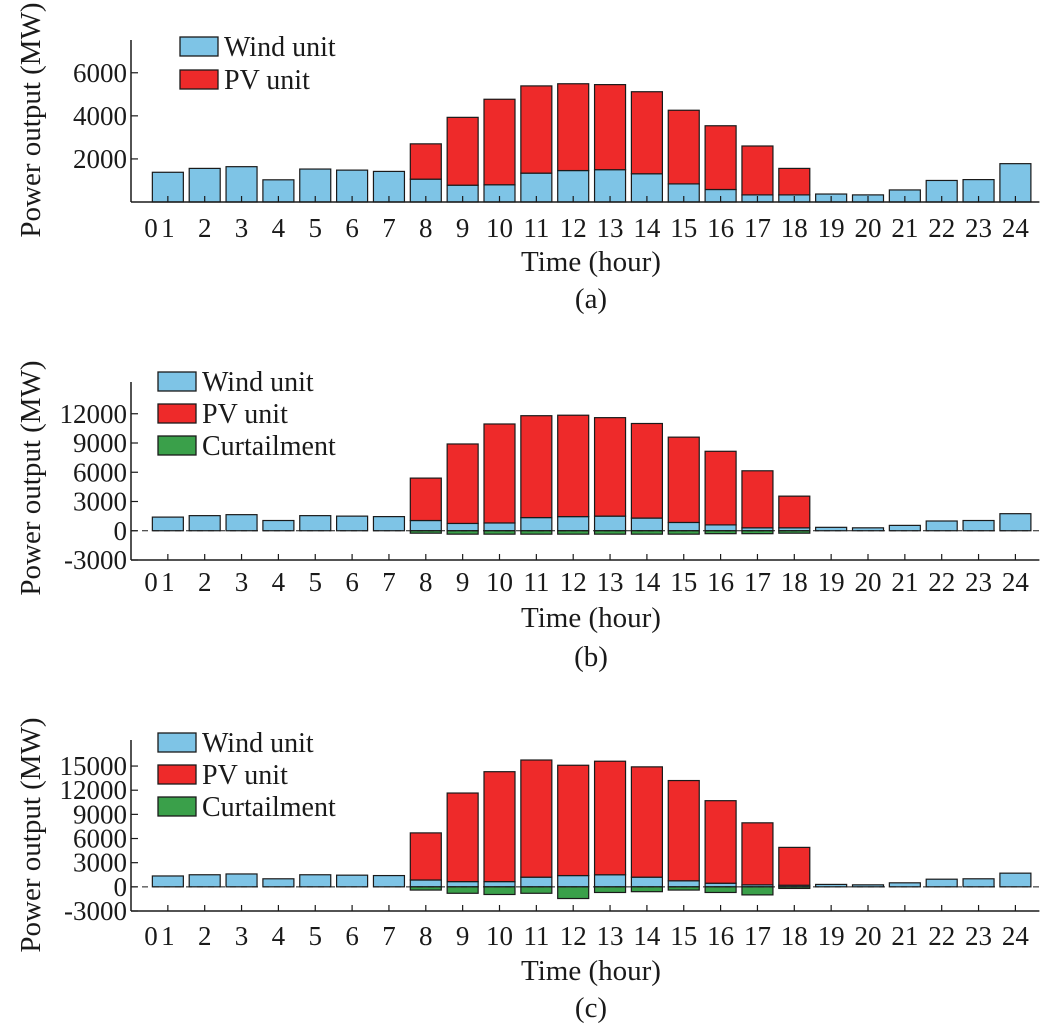  What do you see at coordinates (426, 228) in the screenshot?
I see `x-tick-label: 8` at bounding box center [426, 228].